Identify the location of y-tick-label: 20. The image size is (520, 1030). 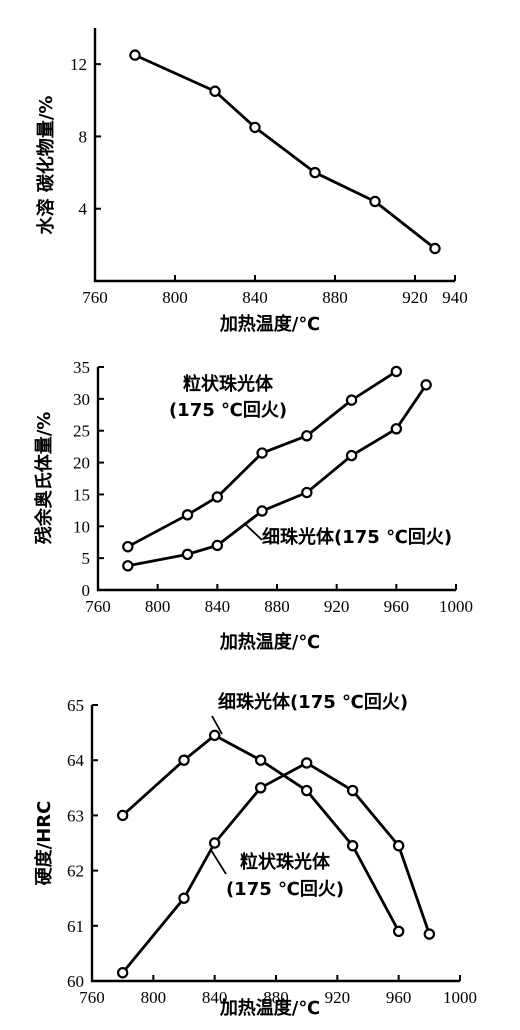
(81, 463).